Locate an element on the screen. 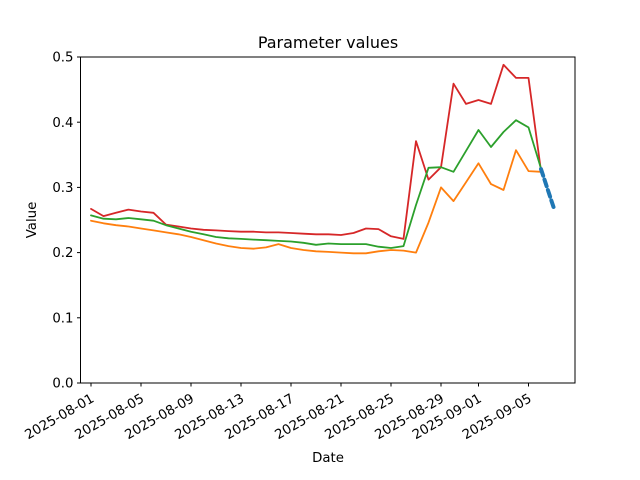 The image size is (640, 480). y-tick-label: 0.0 is located at coordinates (62, 384).